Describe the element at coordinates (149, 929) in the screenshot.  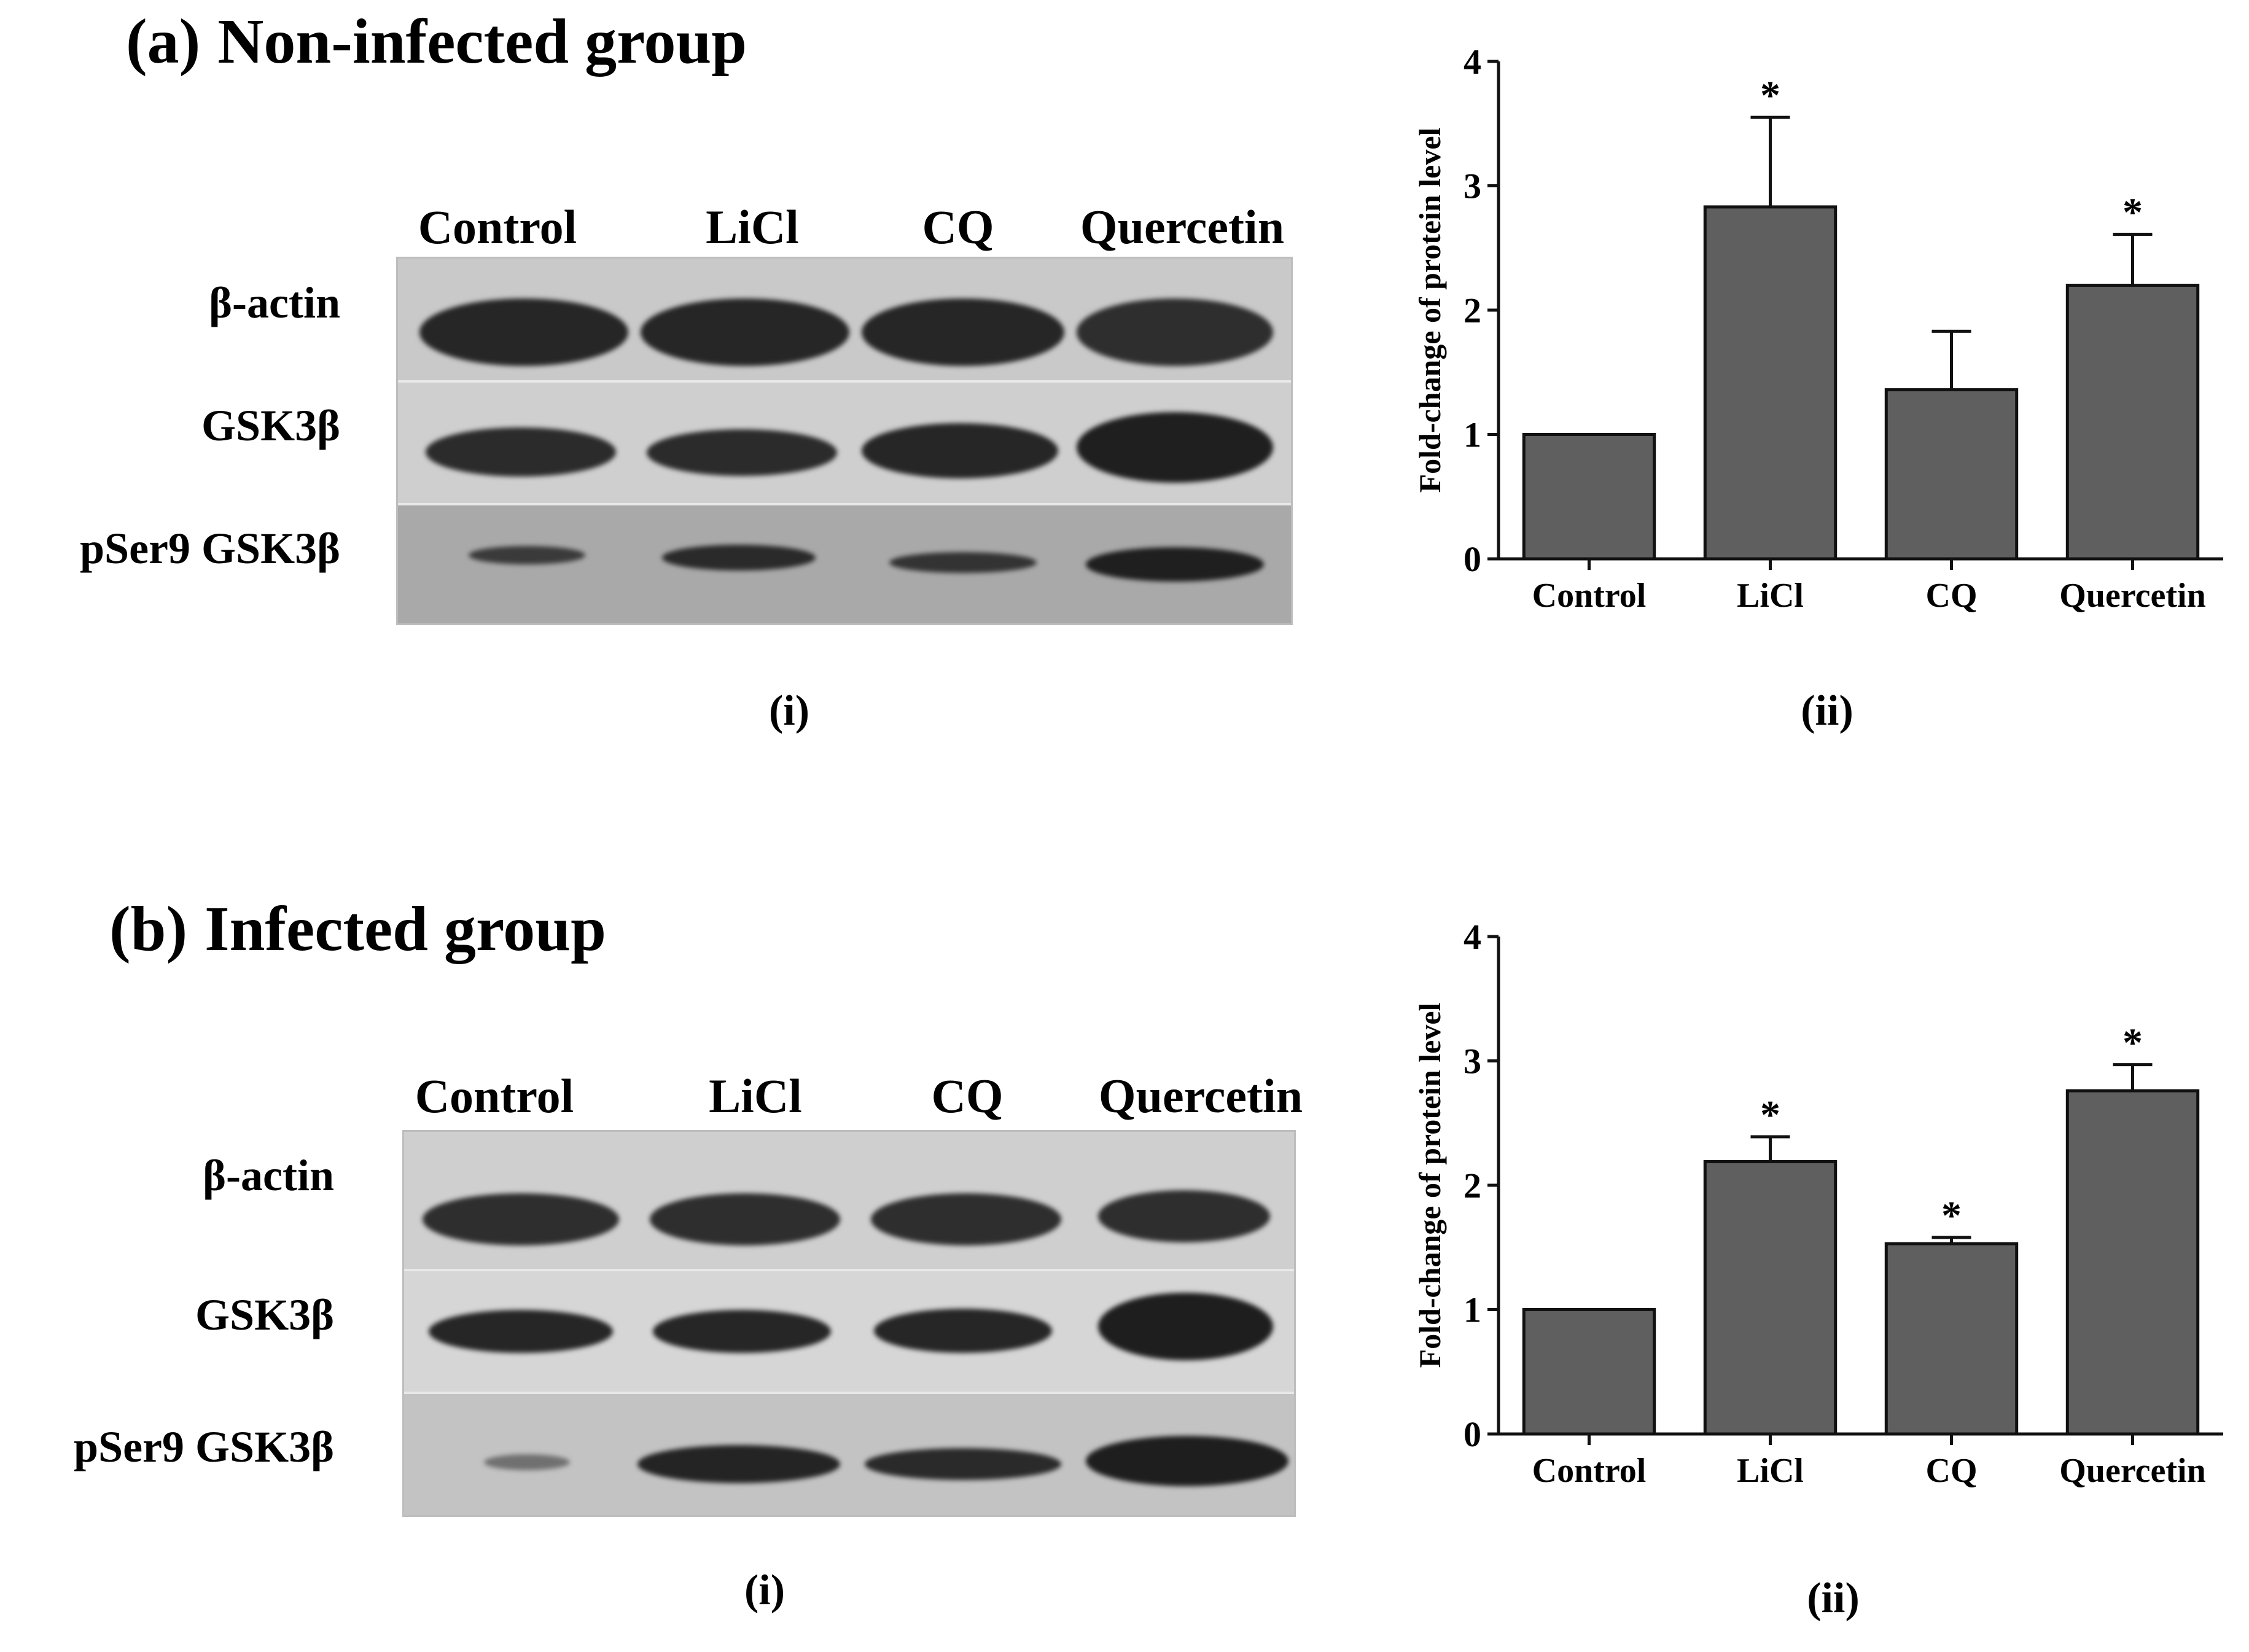
I see `panel-letter: (b)` at that location.